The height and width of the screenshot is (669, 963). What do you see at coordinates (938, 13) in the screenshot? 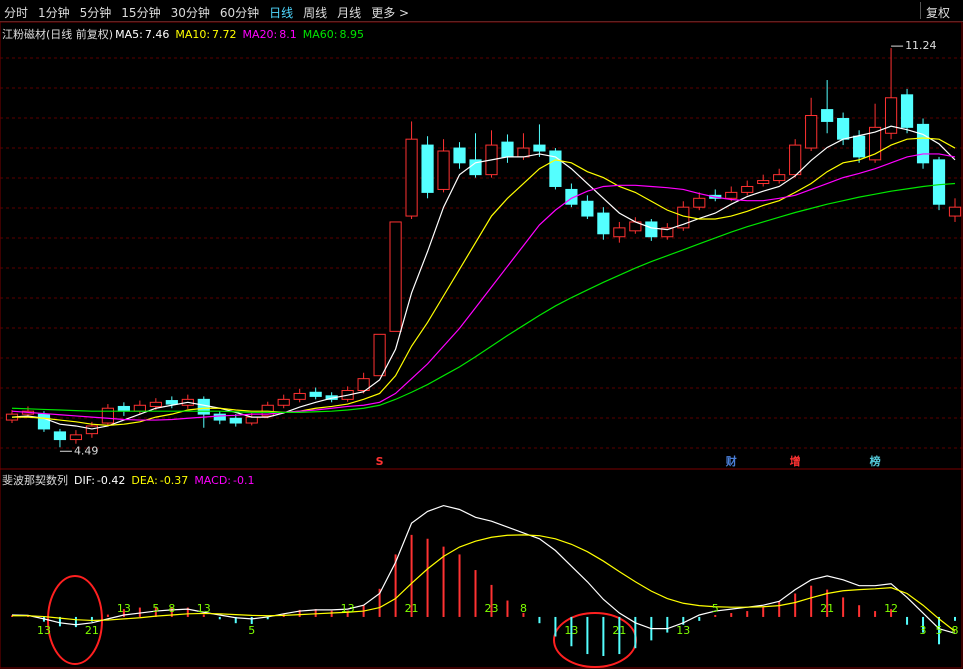
I see `restore-button: 复权` at bounding box center [938, 13].